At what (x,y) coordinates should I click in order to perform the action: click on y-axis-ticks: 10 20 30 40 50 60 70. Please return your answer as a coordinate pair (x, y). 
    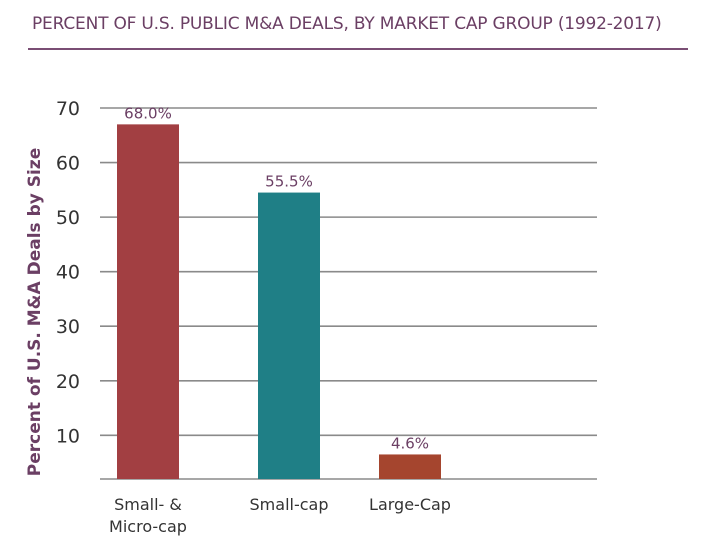
    Looking at the image, I should click on (68, 272).